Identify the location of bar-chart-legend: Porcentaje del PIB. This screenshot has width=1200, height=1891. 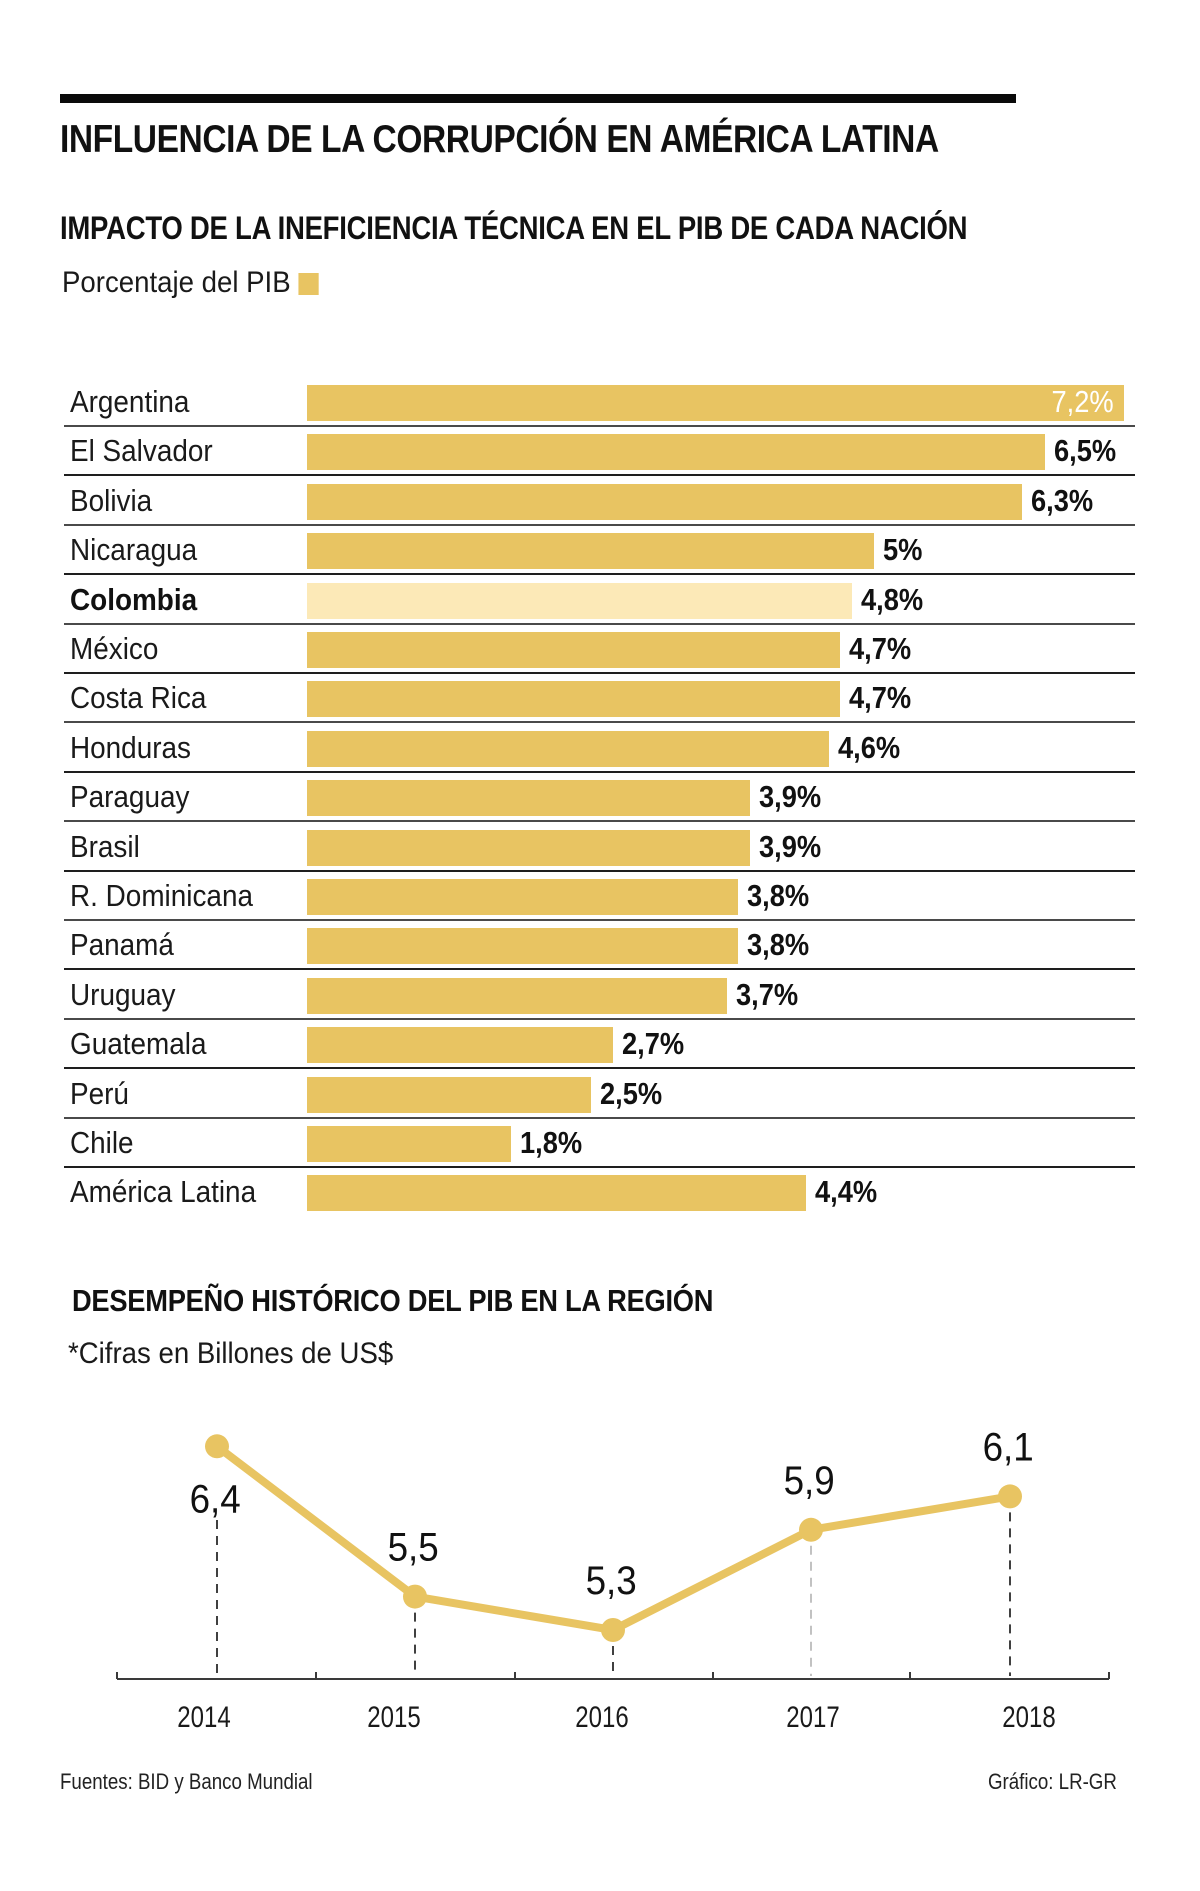
(191, 283).